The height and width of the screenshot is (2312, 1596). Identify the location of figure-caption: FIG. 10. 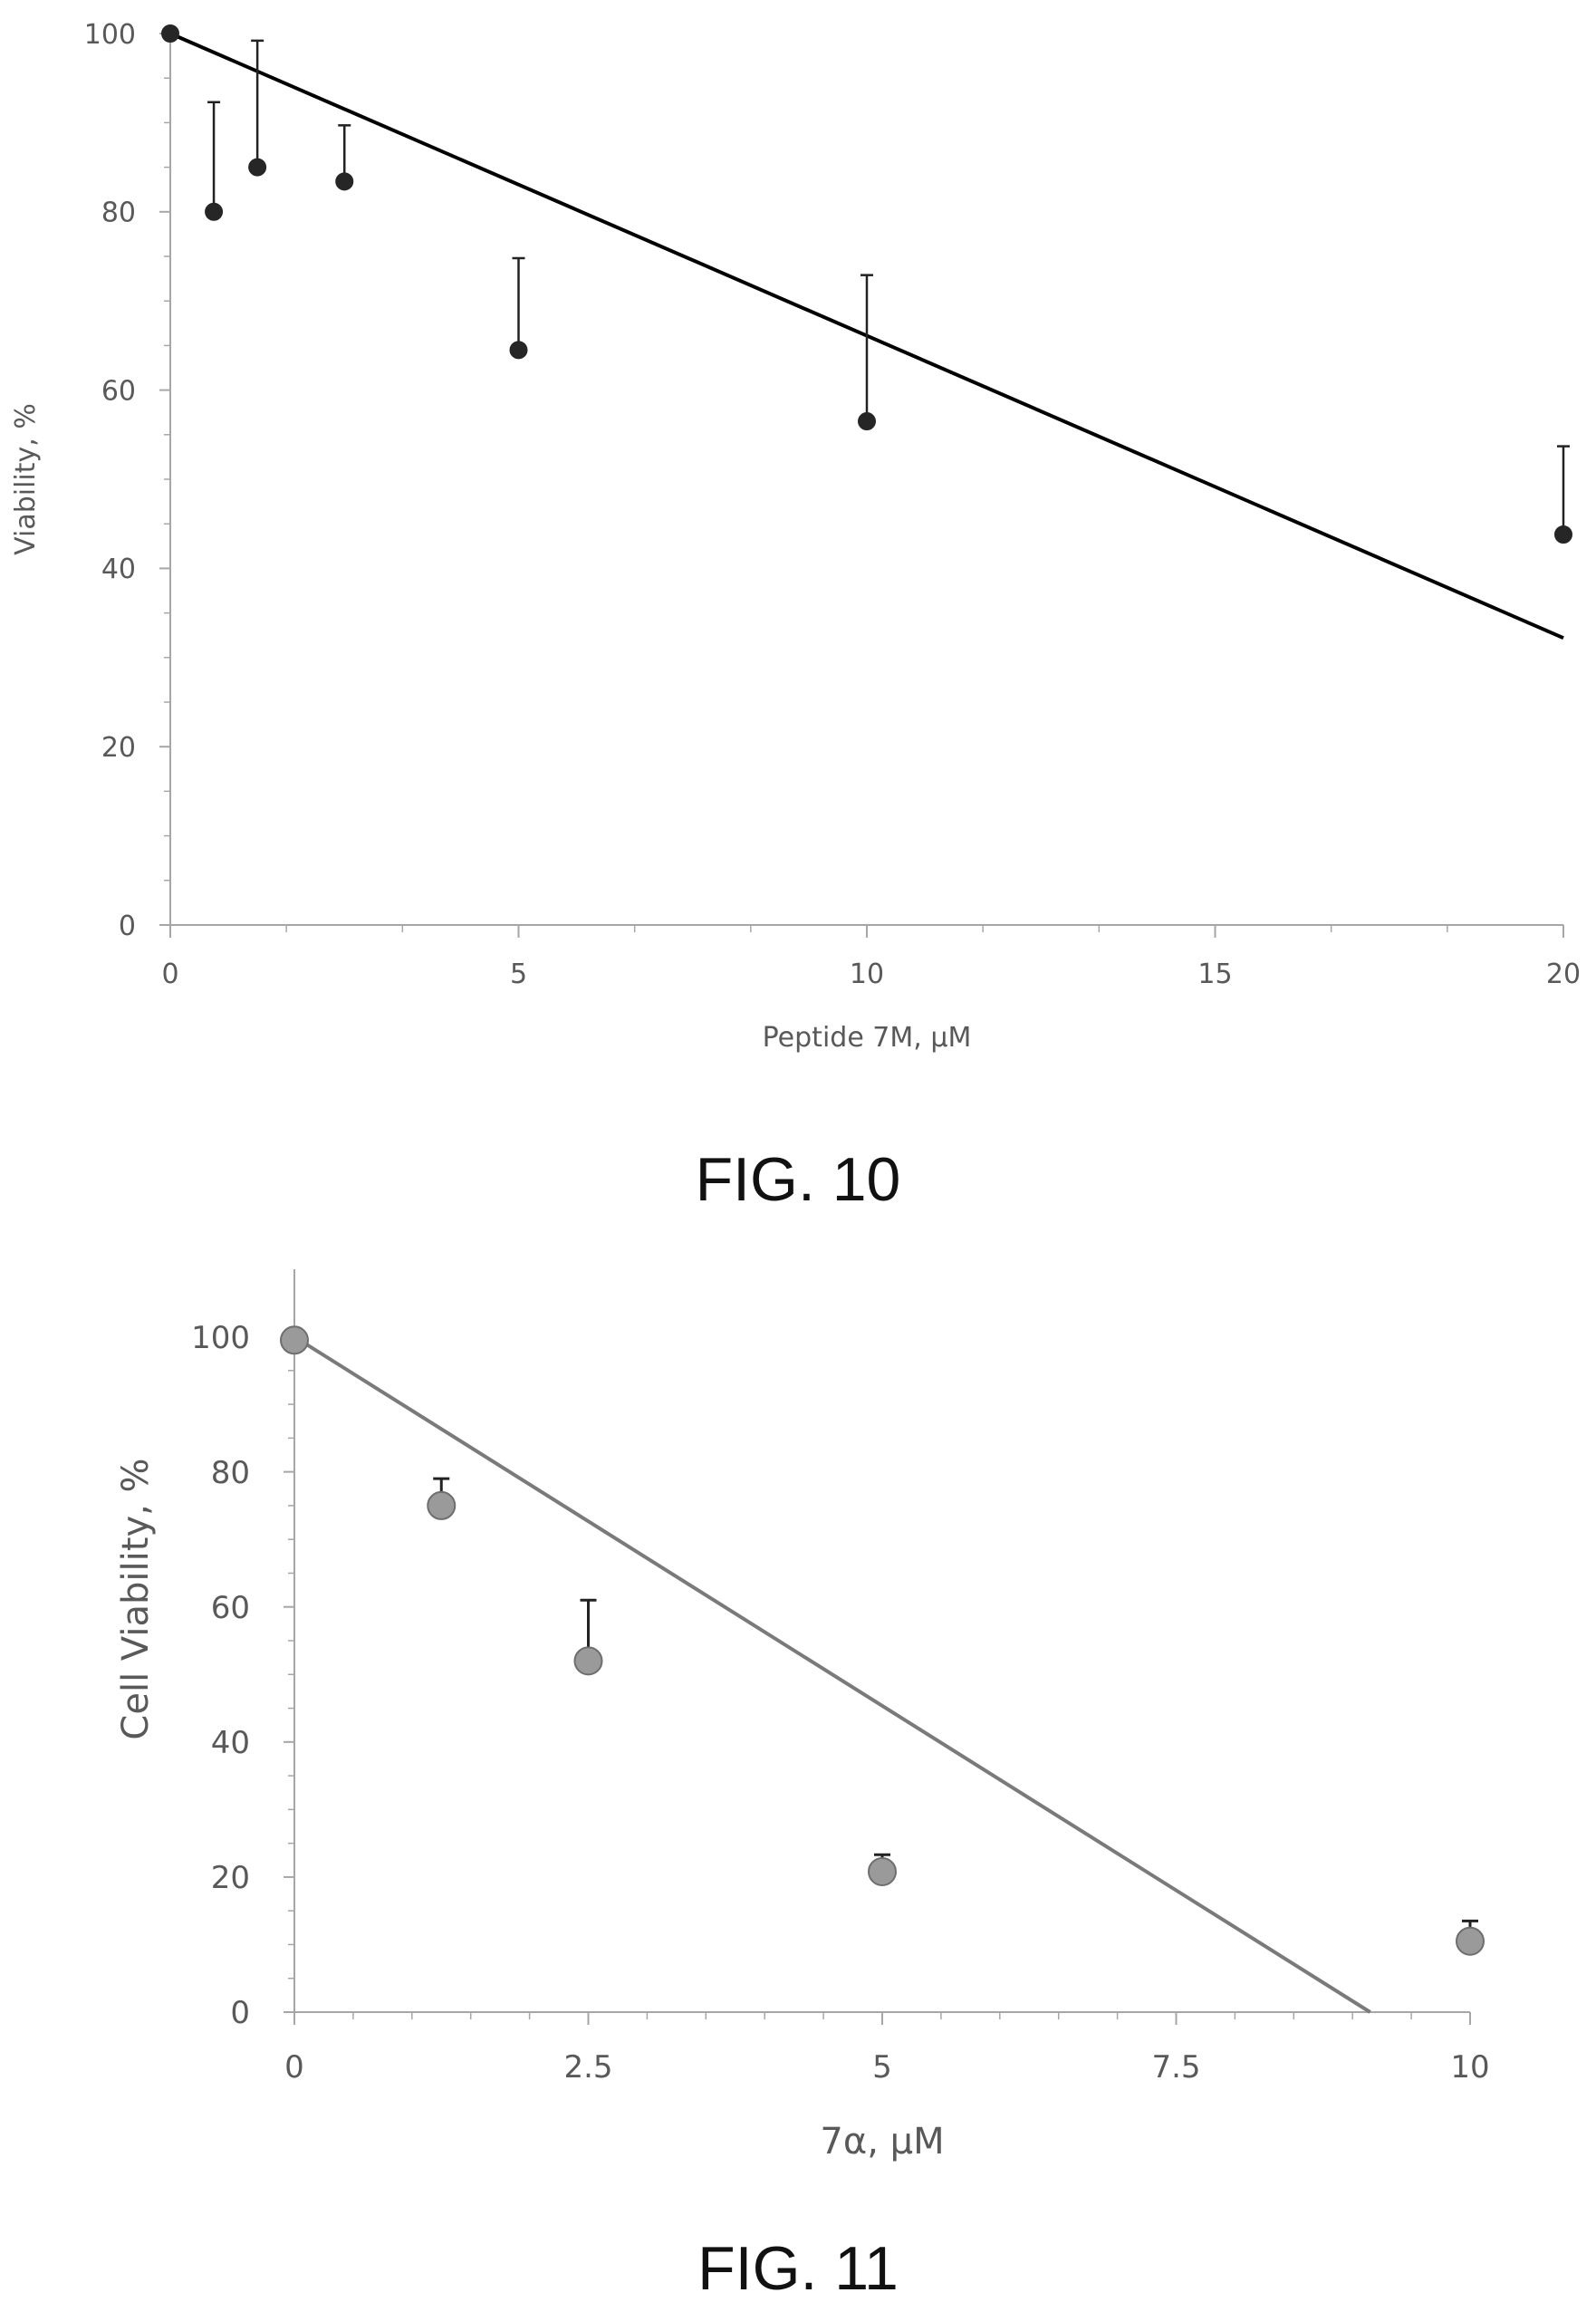
(798, 1179).